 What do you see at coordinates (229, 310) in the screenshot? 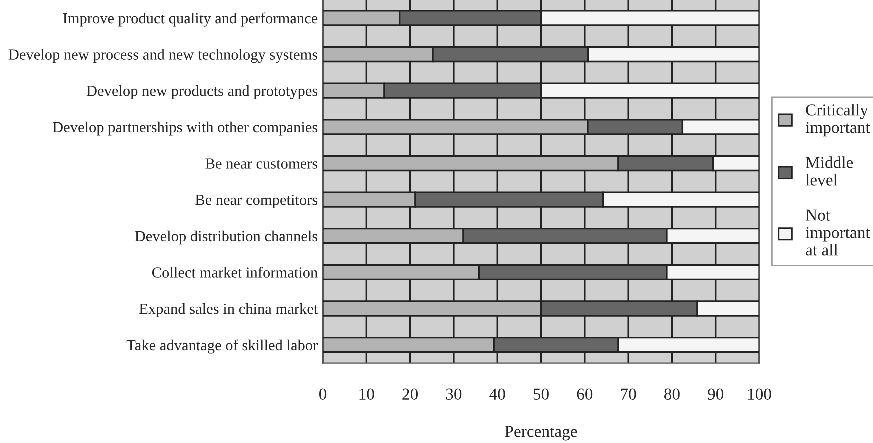
I see `y-tick-label: Expand sales in china market` at bounding box center [229, 310].